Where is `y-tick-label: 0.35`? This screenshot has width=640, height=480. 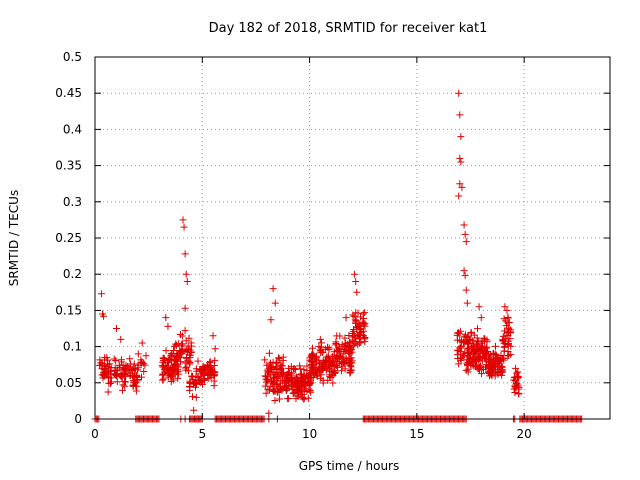 y-tick-label: 0.35 is located at coordinates (68, 166).